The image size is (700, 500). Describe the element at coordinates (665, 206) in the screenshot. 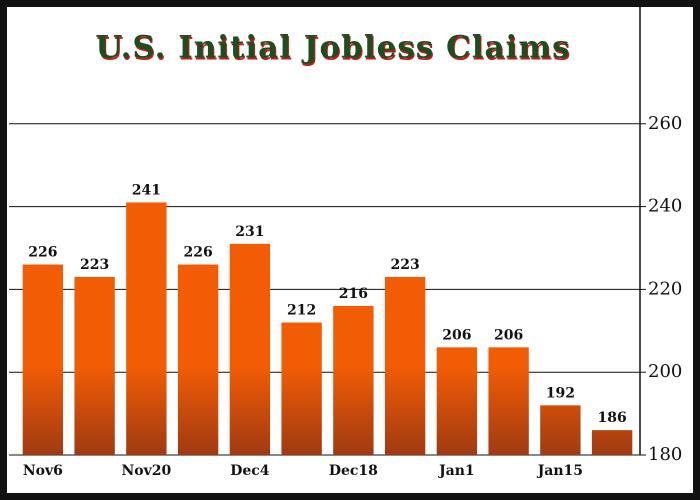

I see `y-tick-label: 240` at that location.